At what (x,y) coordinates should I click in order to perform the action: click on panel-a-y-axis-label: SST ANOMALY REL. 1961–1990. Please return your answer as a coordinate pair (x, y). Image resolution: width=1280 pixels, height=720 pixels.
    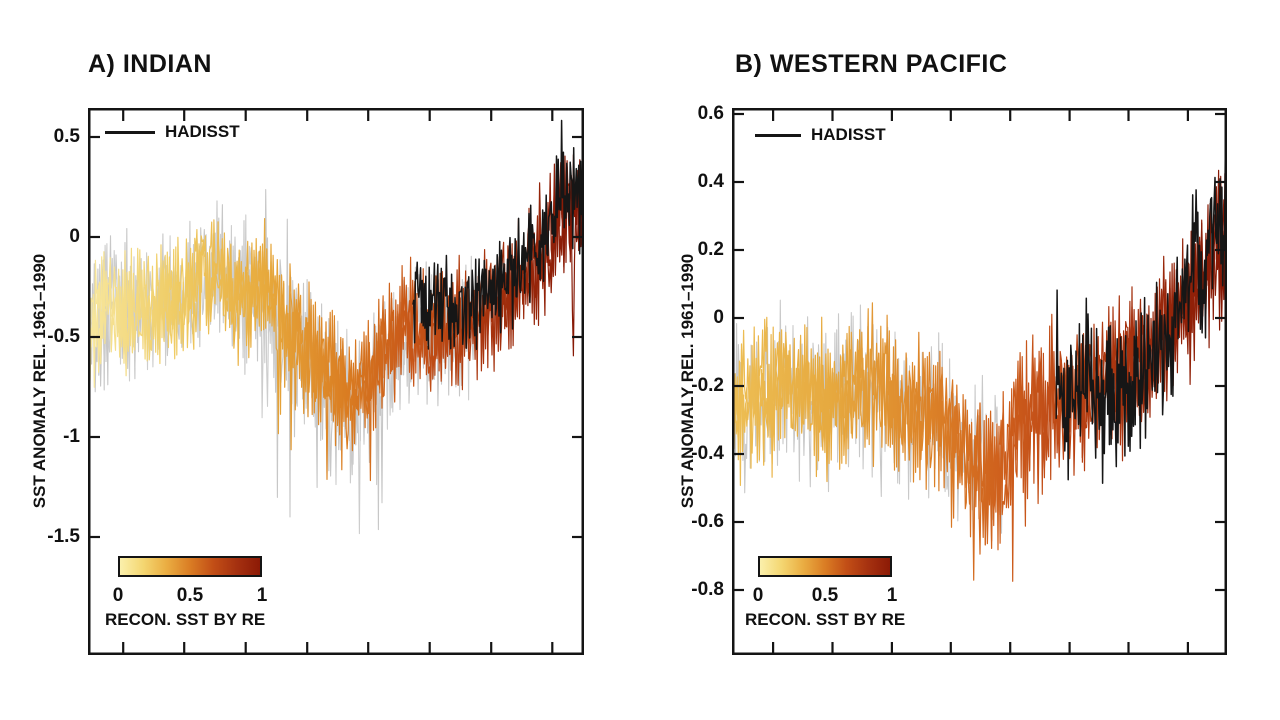
    Looking at the image, I should click on (39, 381).